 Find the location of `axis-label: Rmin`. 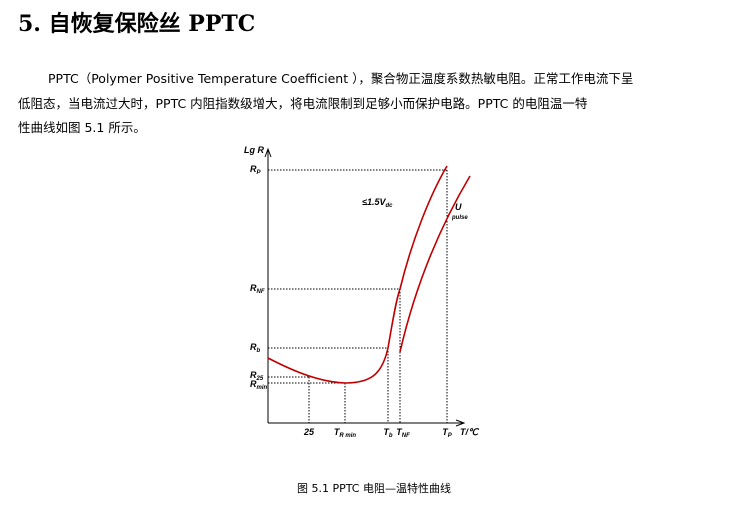

axis-label: Rmin is located at coordinates (259, 385).